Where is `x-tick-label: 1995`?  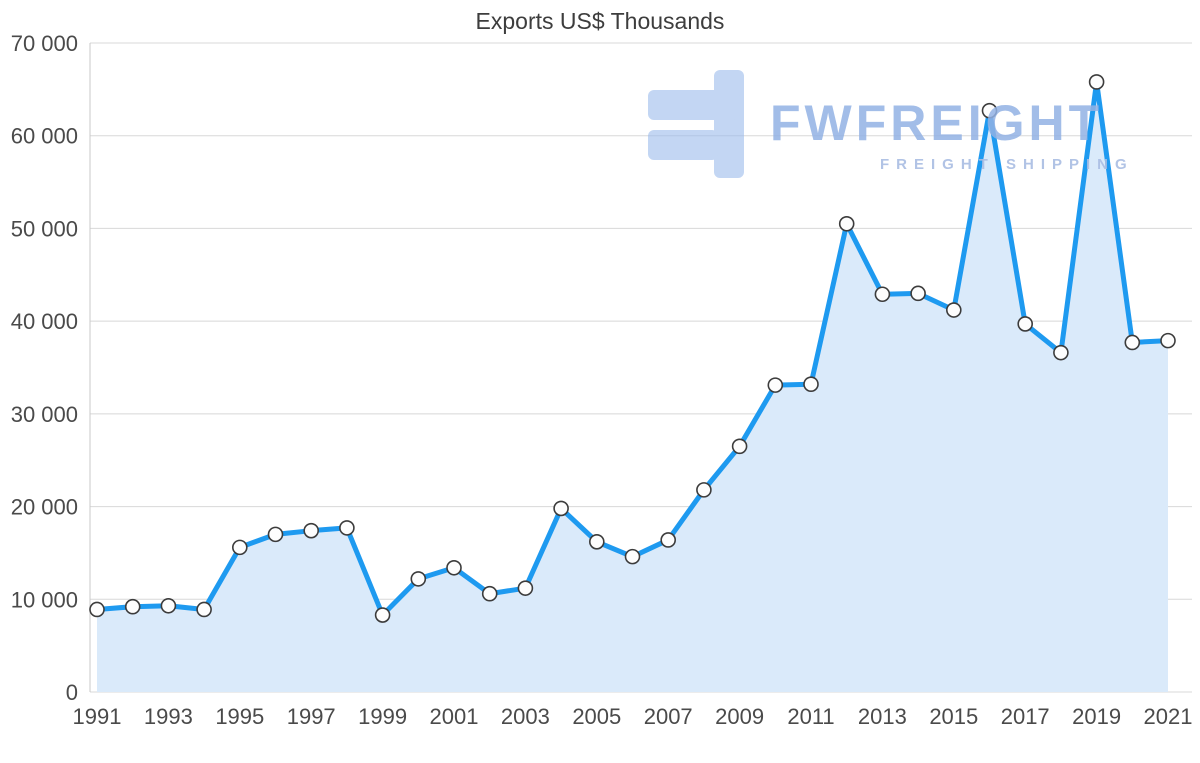
x-tick-label: 1995 is located at coordinates (239, 716).